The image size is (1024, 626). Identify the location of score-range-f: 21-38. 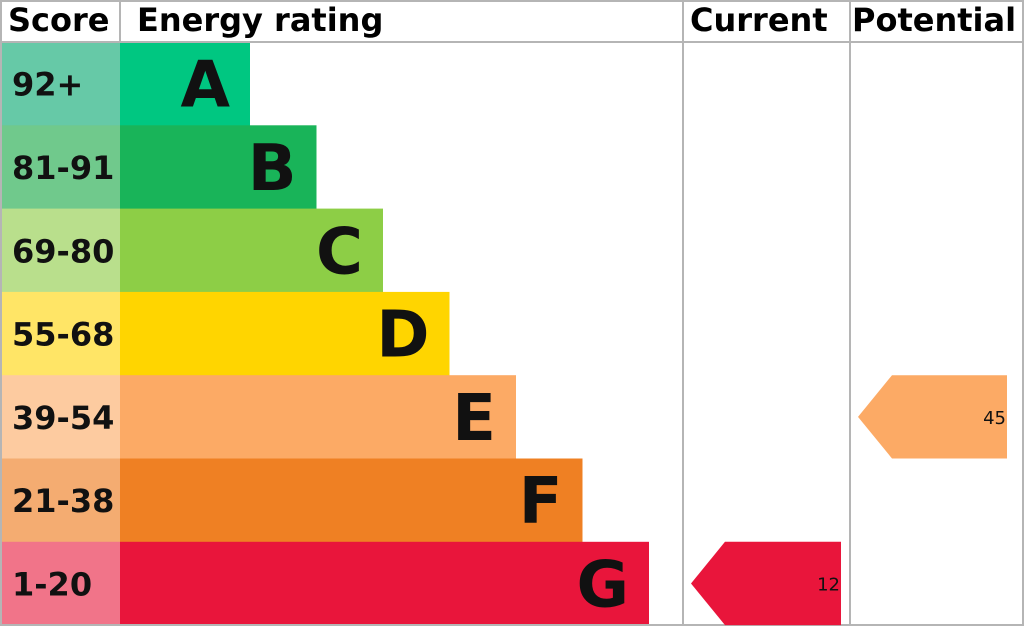
(63, 501).